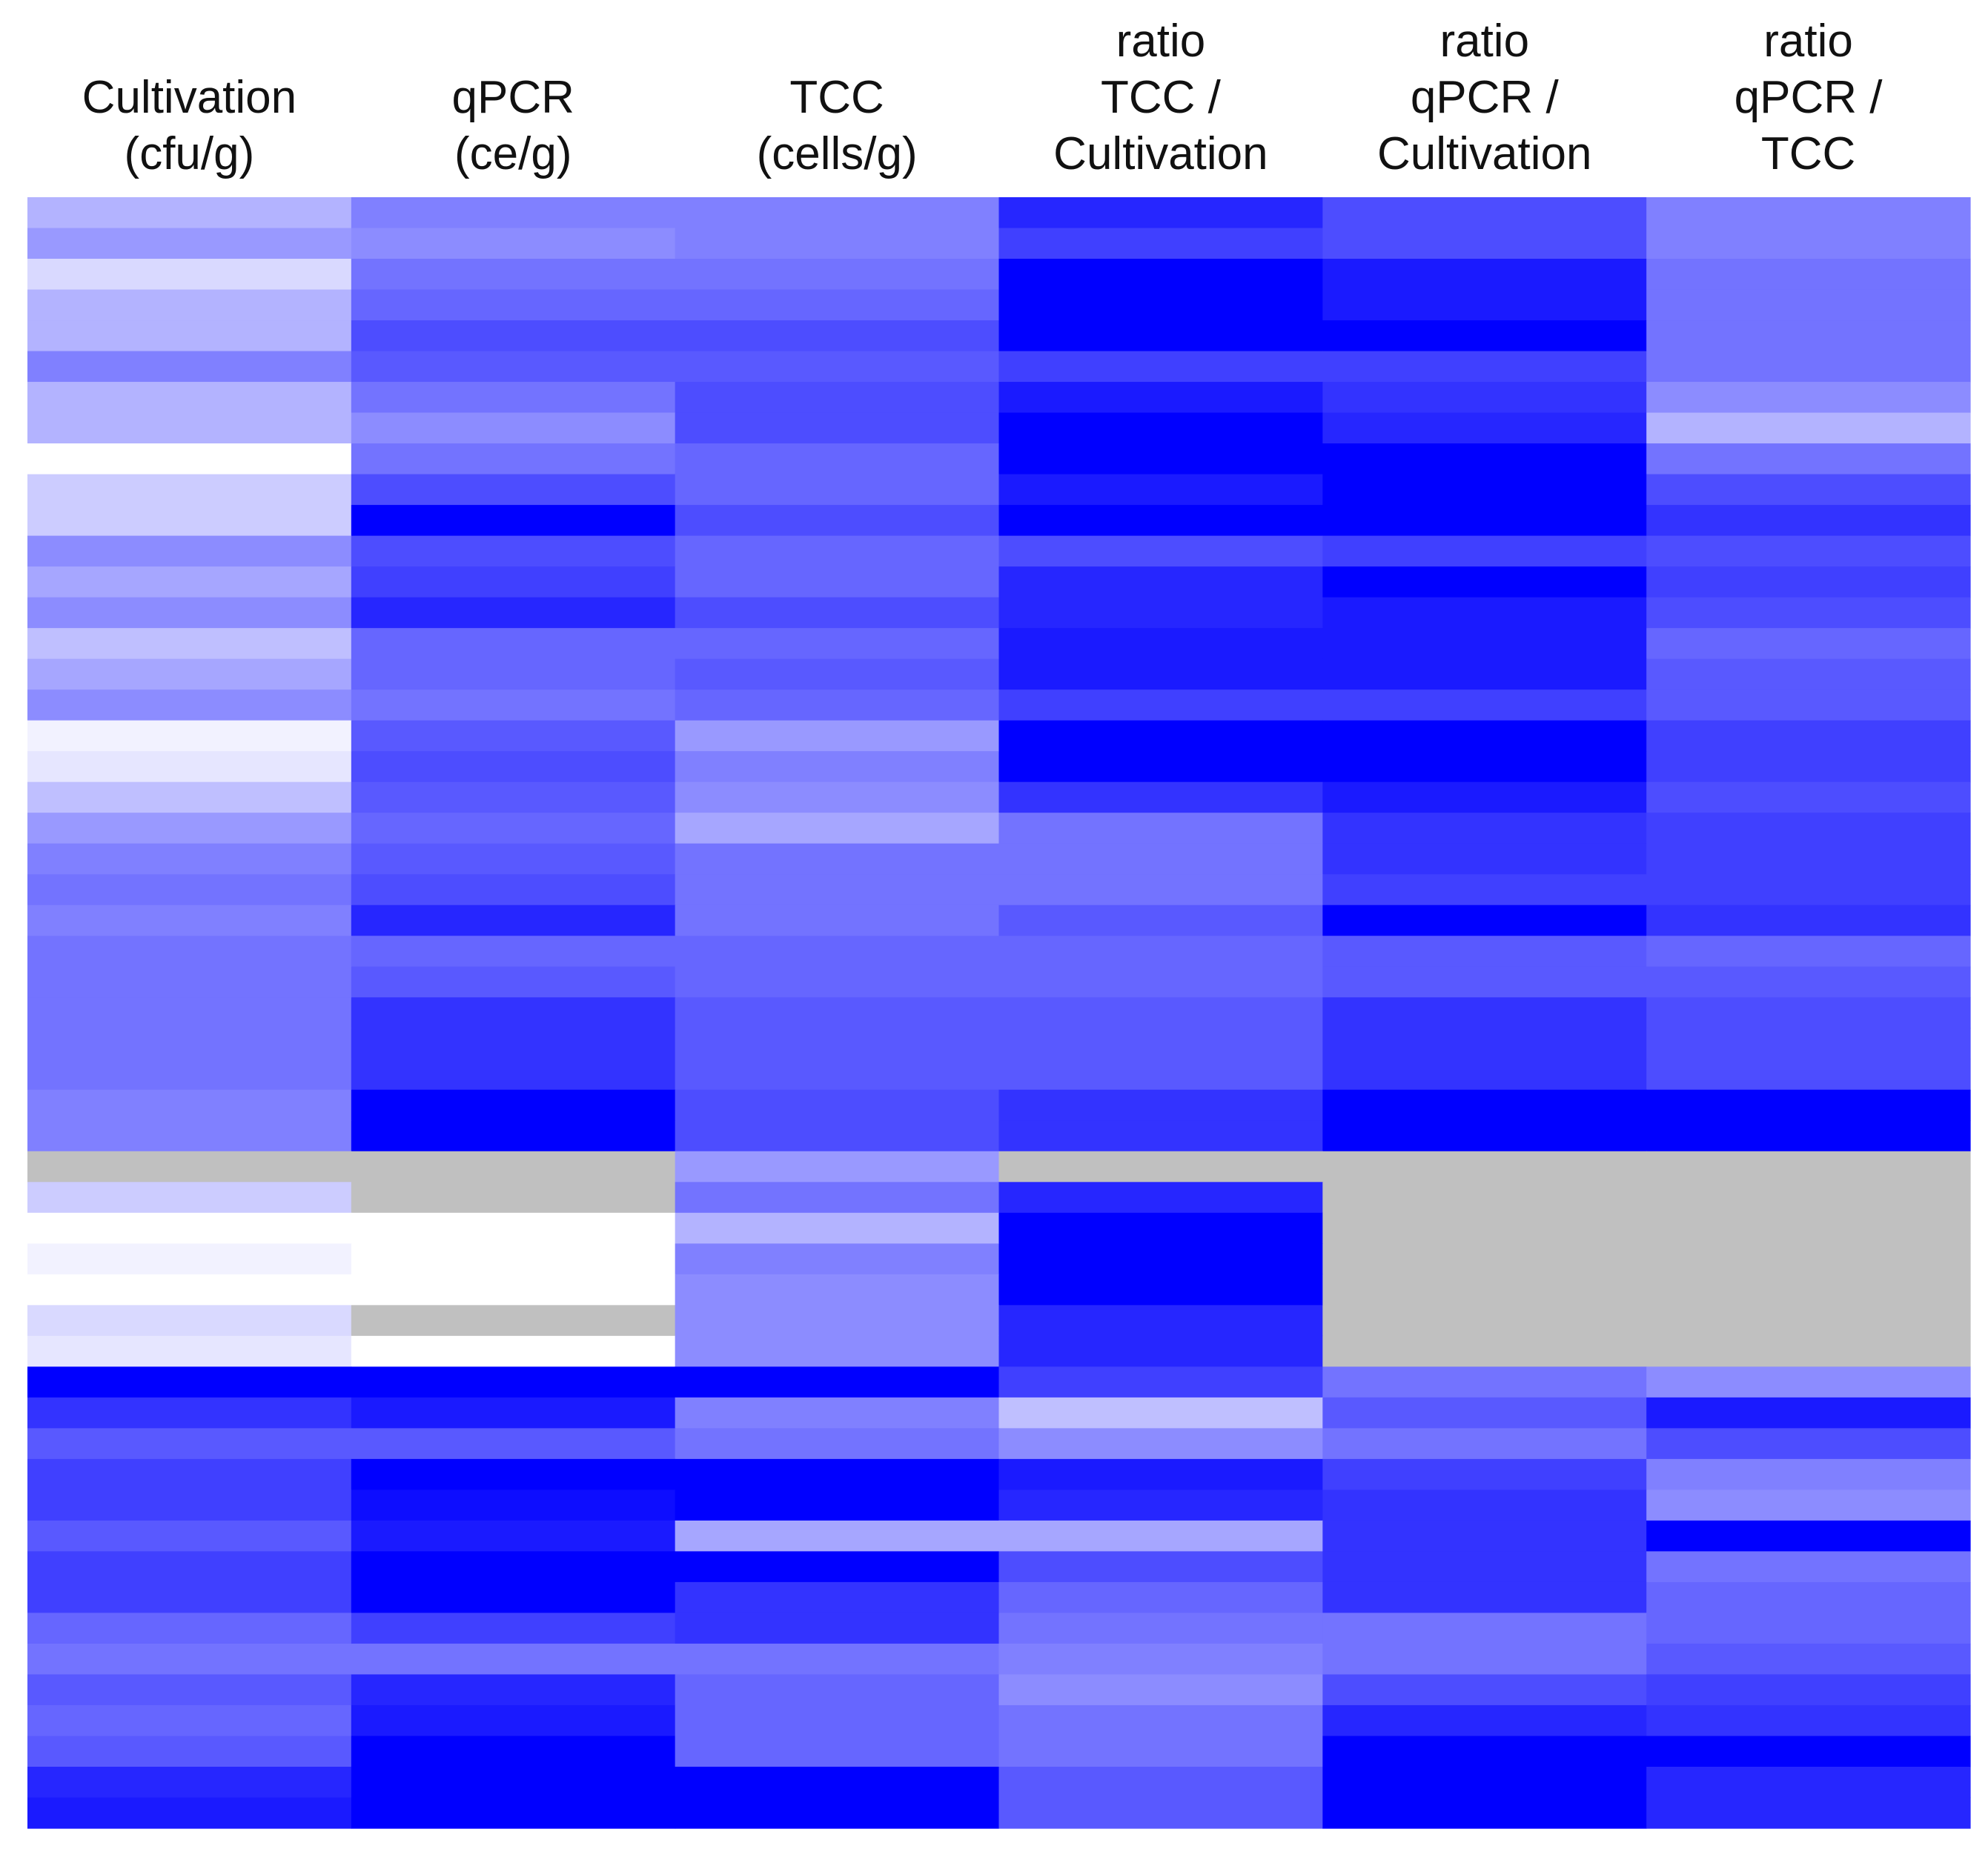 This screenshot has height=1852, width=1988. Describe the element at coordinates (1809, 859) in the screenshot. I see `heatmap-cell-r22-ratio_qpcr_tcc` at that location.